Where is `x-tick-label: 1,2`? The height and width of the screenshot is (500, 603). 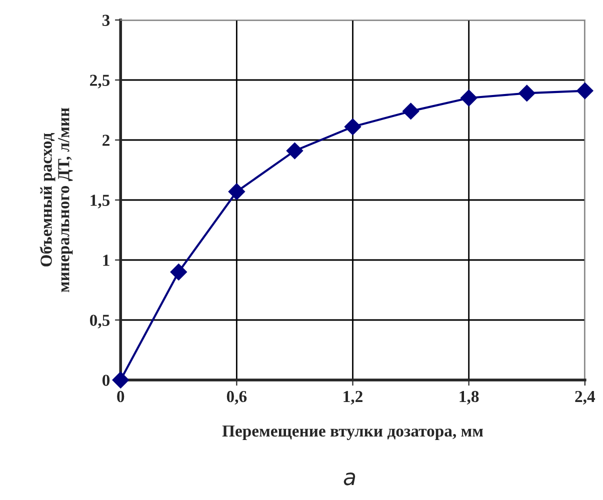
x-tick-label: 1,2 is located at coordinates (353, 397).